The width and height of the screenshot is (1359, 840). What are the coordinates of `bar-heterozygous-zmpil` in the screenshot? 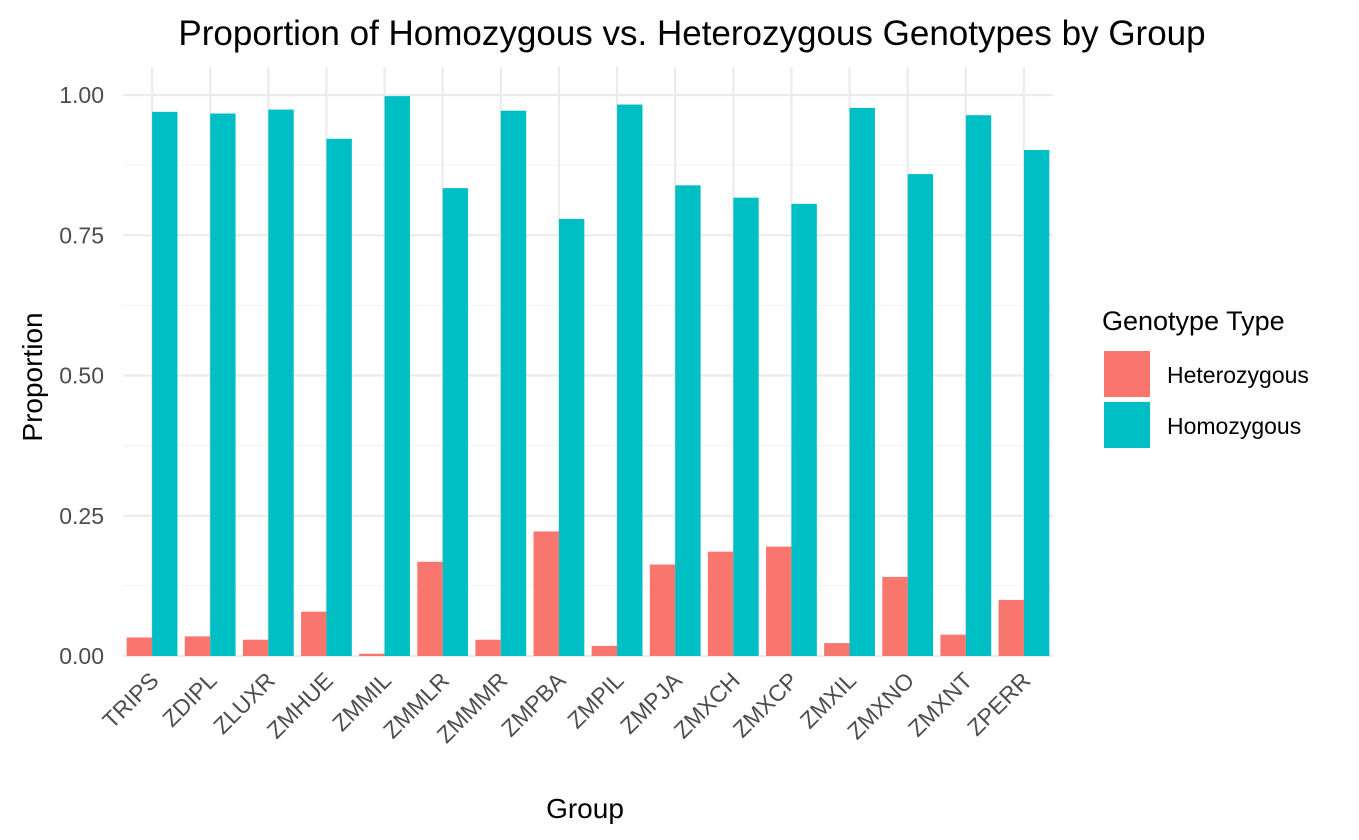 It's located at (604, 650).